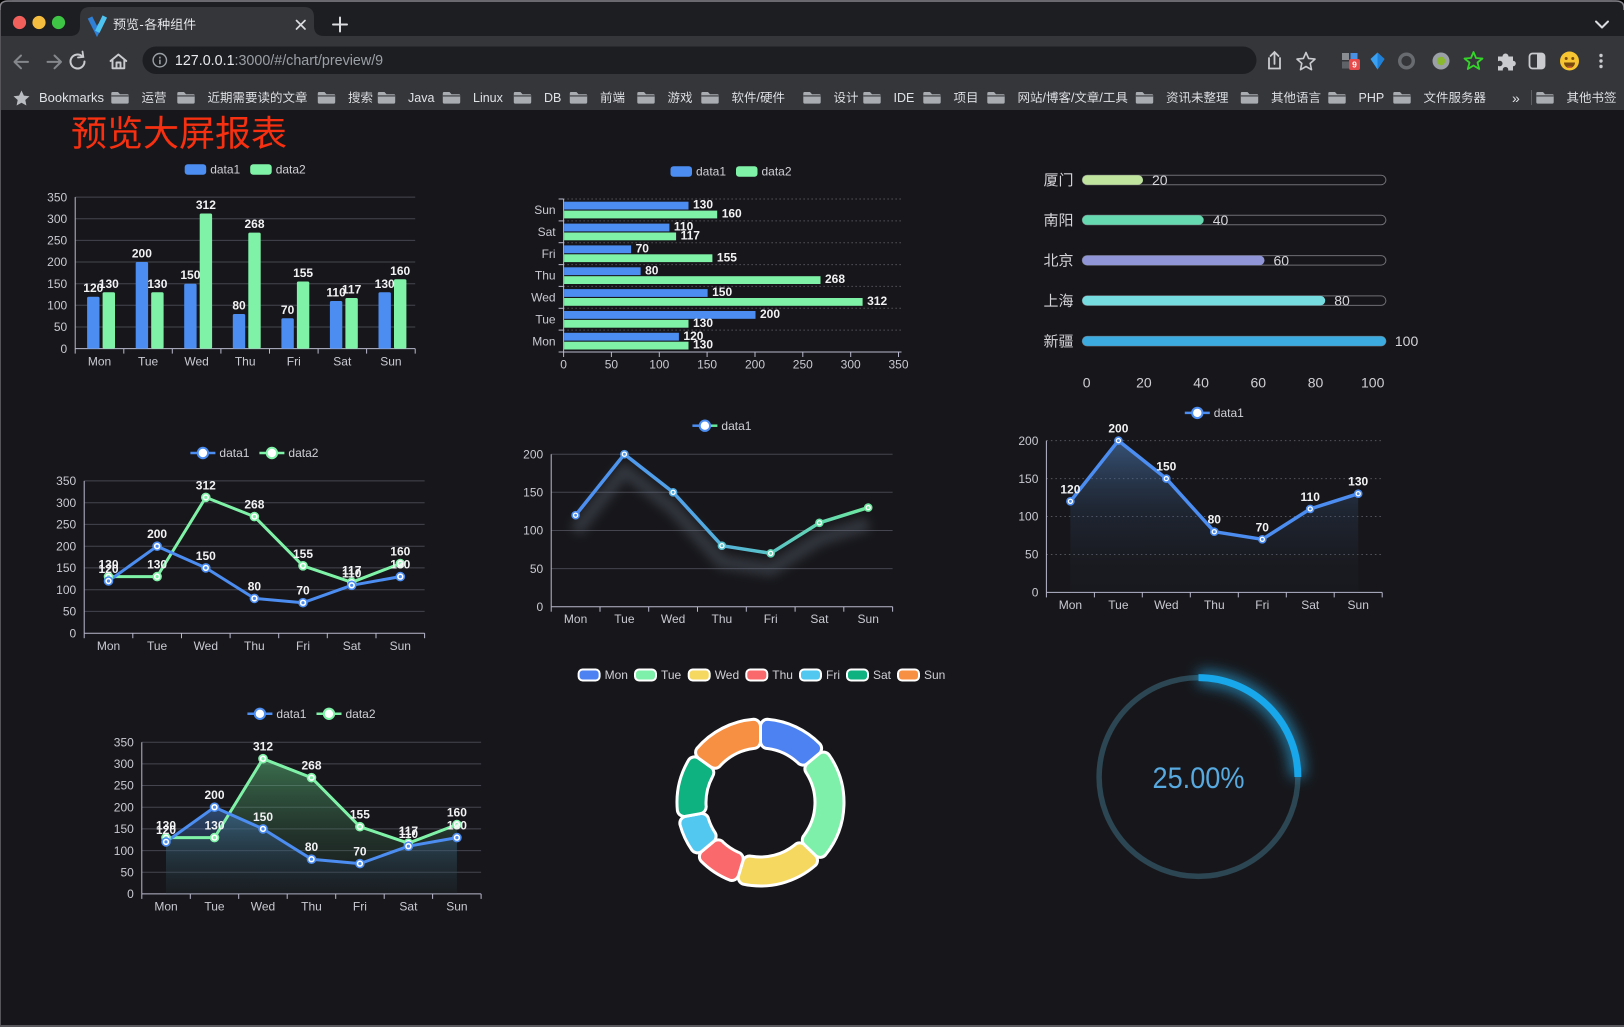 This screenshot has width=1624, height=1027. I want to click on svg-text: 20, so click(1144, 383).